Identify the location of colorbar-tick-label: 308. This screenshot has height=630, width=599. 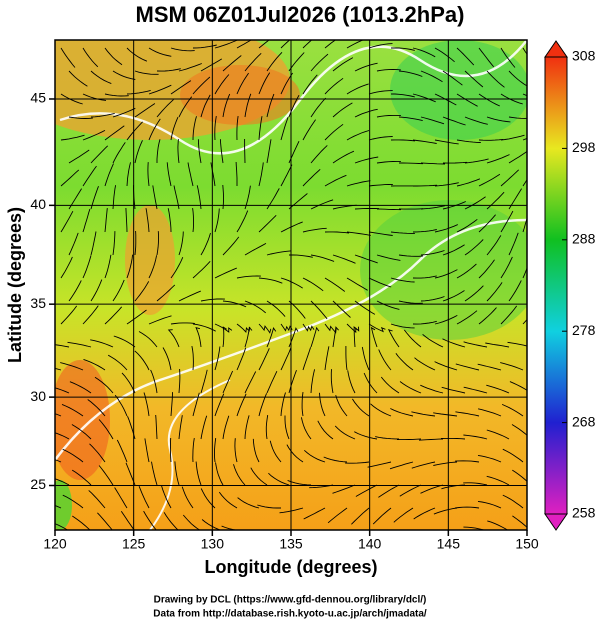
(584, 56).